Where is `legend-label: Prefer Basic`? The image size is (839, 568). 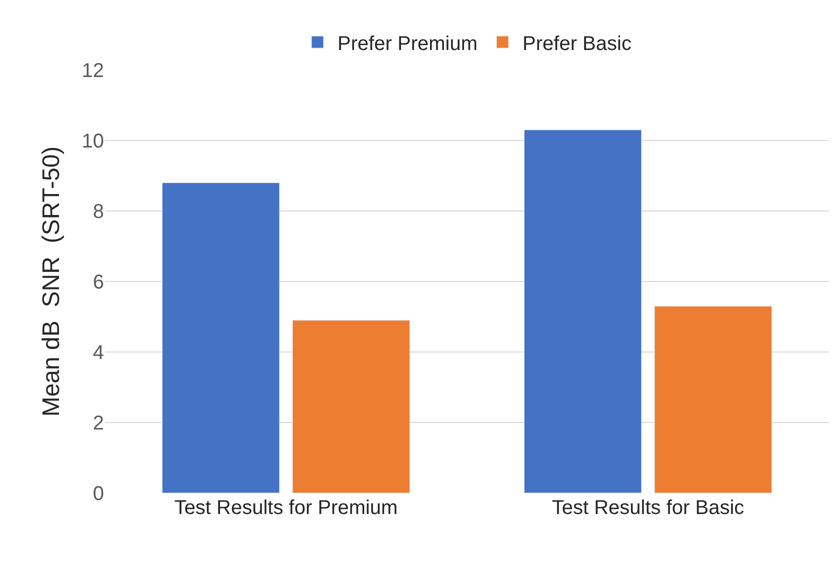
legend-label: Prefer Basic is located at coordinates (577, 43).